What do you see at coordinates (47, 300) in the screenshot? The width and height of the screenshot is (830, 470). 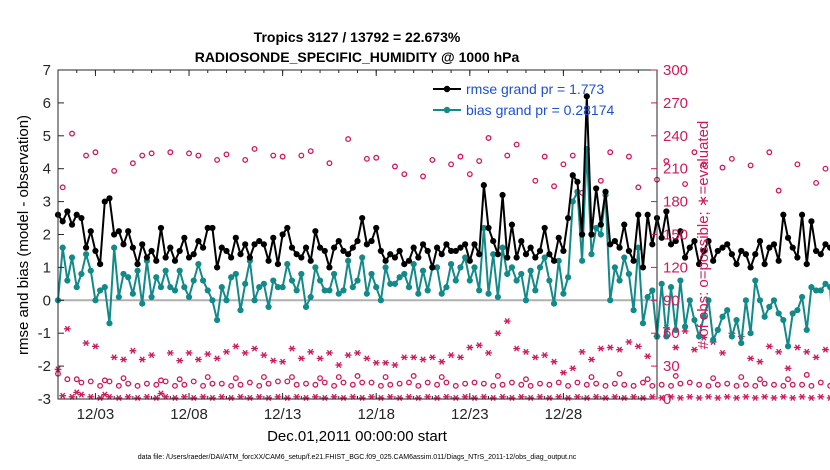 I see `y-left-tick-label: 0` at bounding box center [47, 300].